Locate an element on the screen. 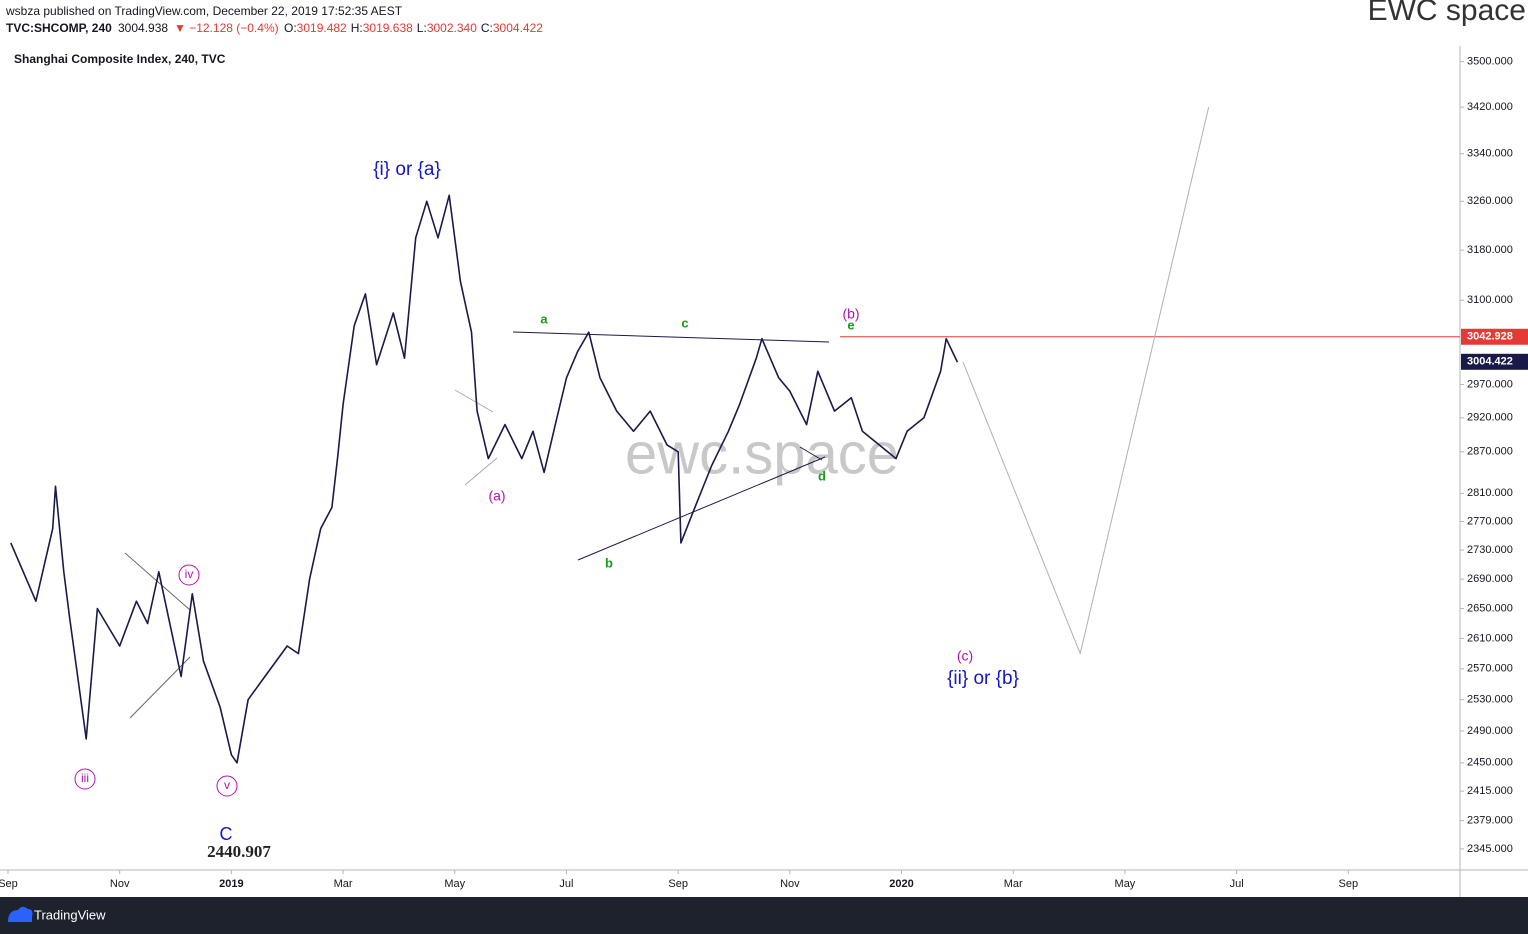 This screenshot has height=934, width=1528. level-label: 3042.928 is located at coordinates (1490, 337).